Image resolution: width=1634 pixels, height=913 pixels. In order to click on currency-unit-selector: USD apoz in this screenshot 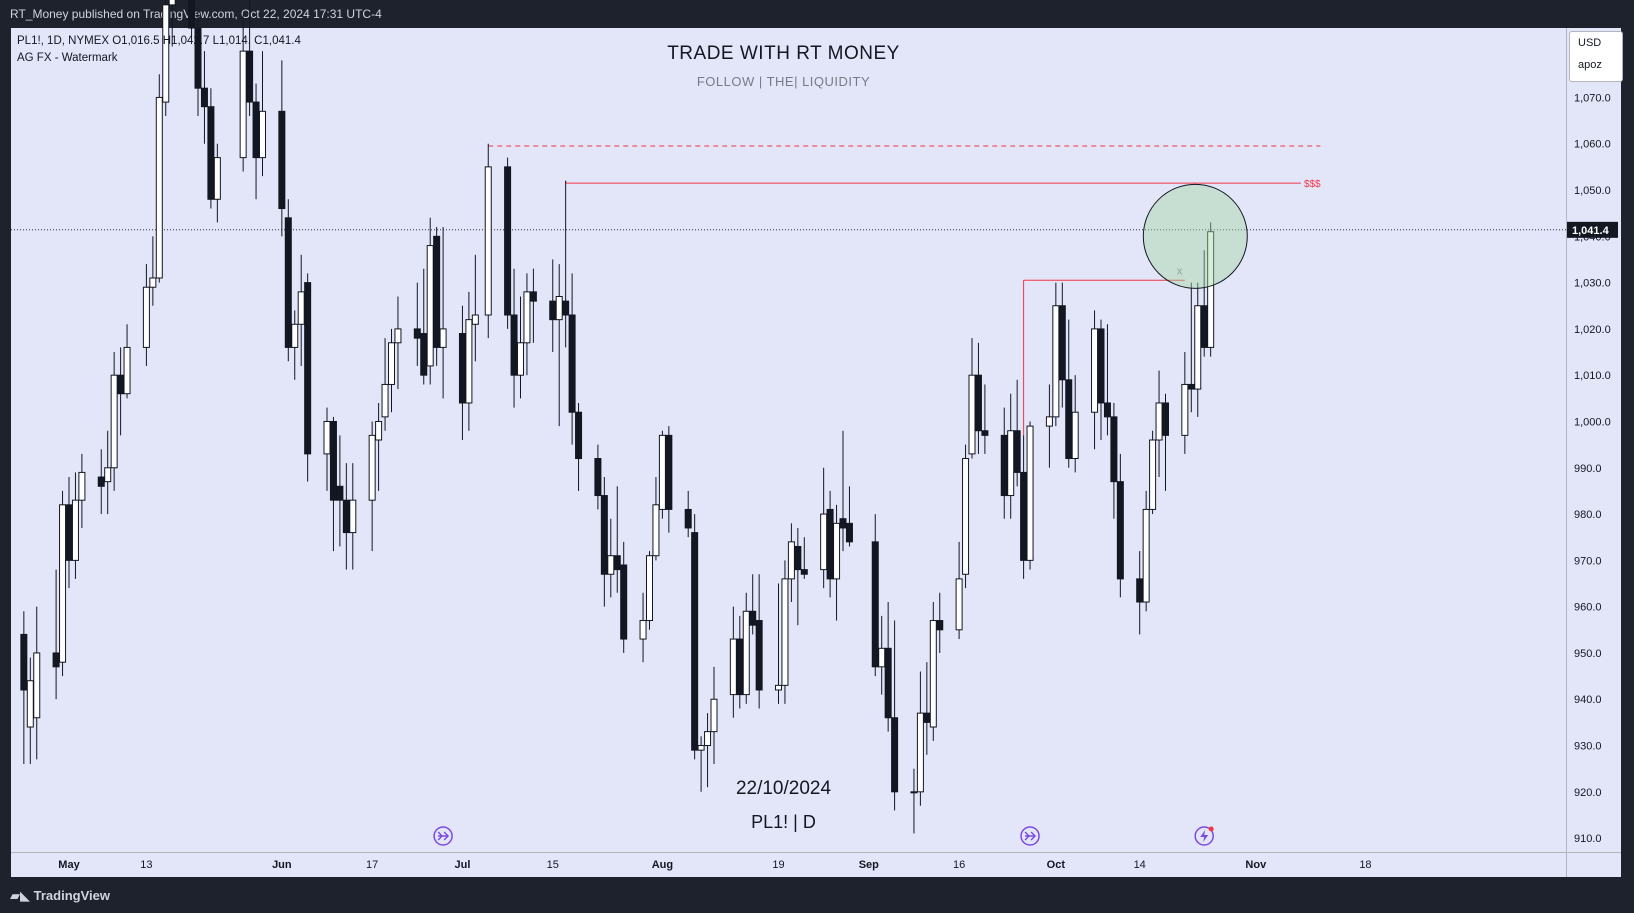, I will do `click(1596, 56)`.